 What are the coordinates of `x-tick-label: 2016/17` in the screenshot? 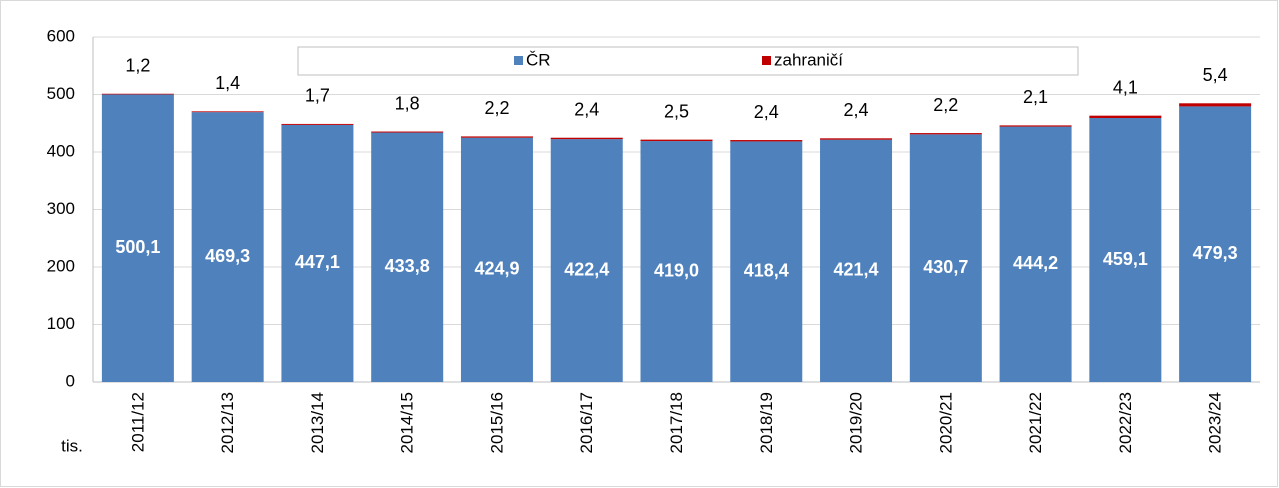 It's located at (586, 422).